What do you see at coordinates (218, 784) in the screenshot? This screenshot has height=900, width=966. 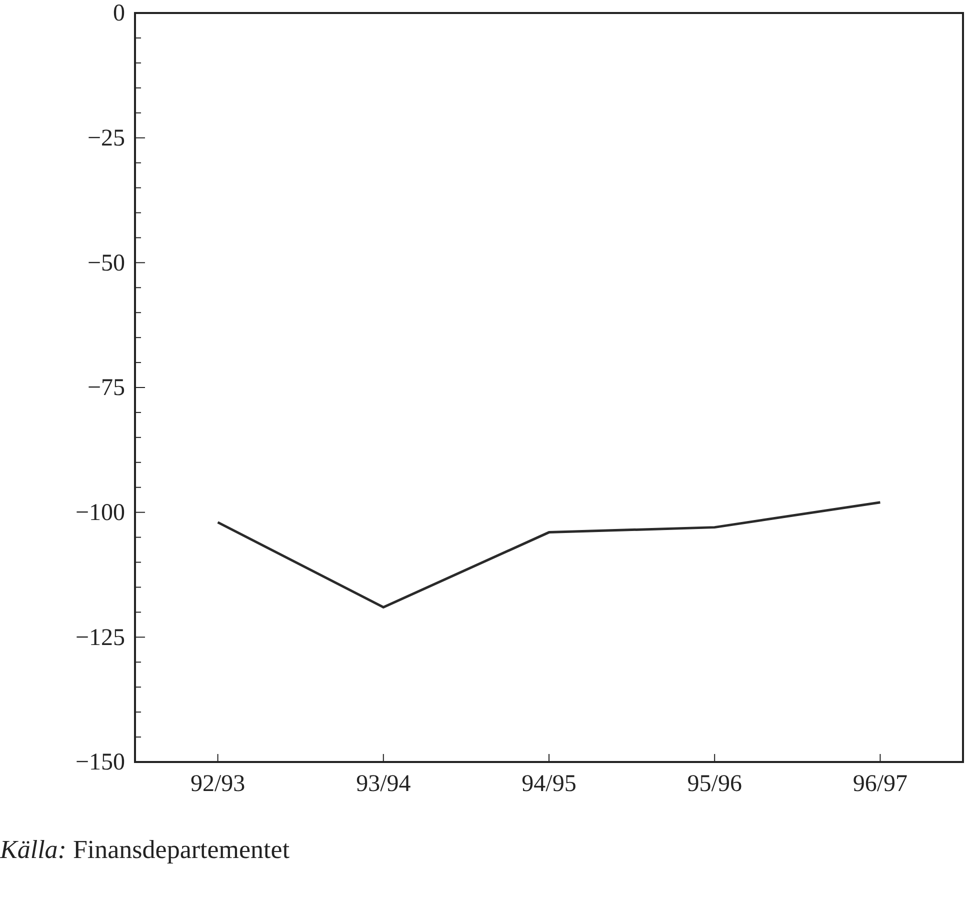 I see `x-tick-label: 92/93` at bounding box center [218, 784].